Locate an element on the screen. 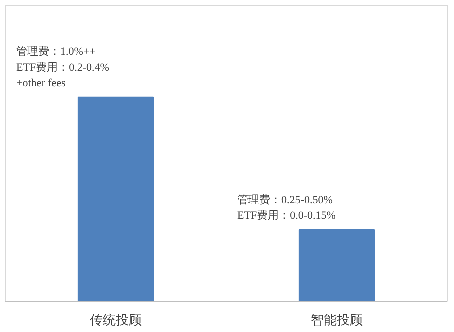 This screenshot has width=454, height=332. annotation: 管理费：1.0%++ ETF费用：0.2-0.4% +other fees is located at coordinates (63, 67).